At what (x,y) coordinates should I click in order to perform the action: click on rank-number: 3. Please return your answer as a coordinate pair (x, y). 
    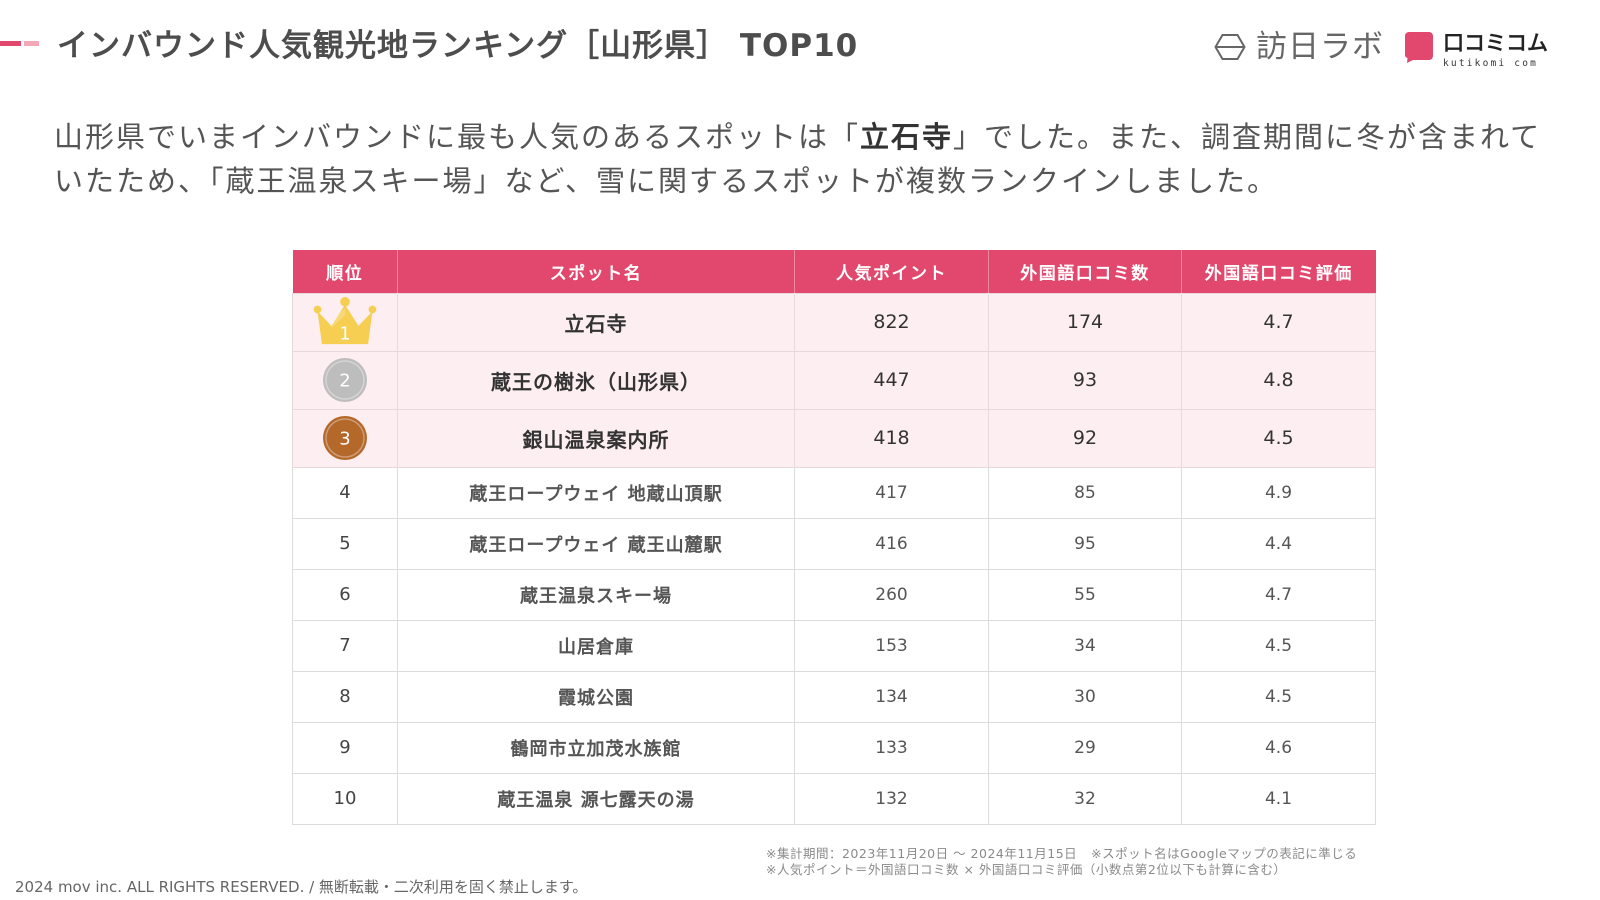
    Looking at the image, I should click on (344, 439).